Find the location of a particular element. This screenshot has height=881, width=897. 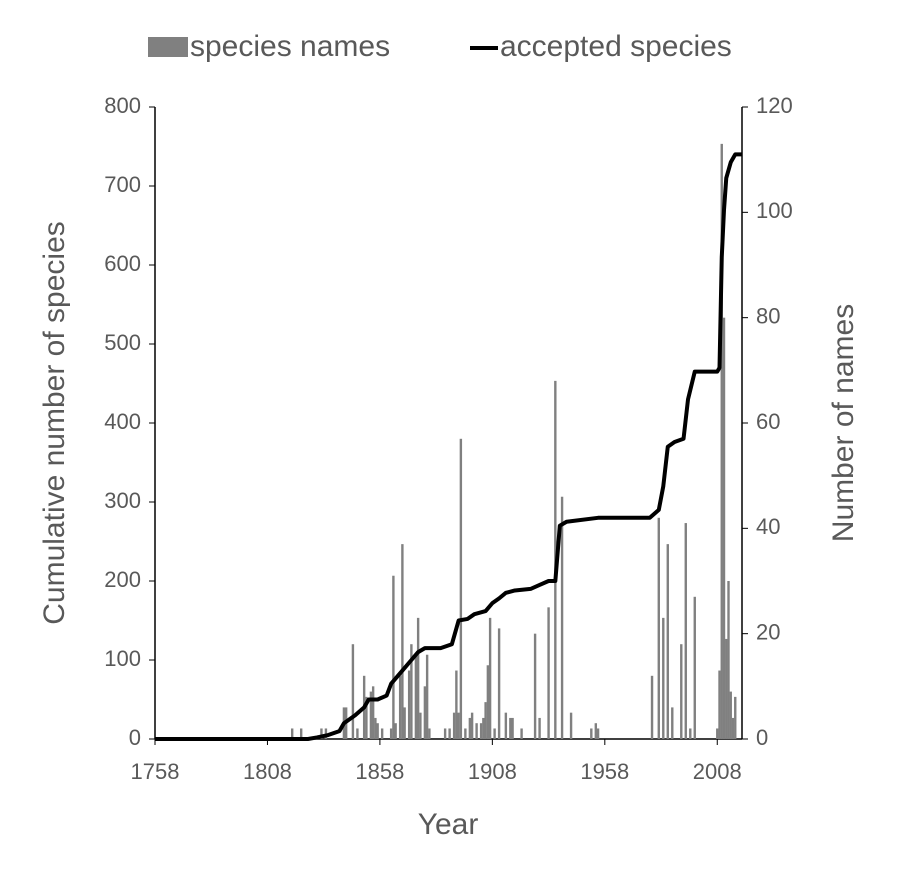

legend-label: species names is located at coordinates (290, 46).